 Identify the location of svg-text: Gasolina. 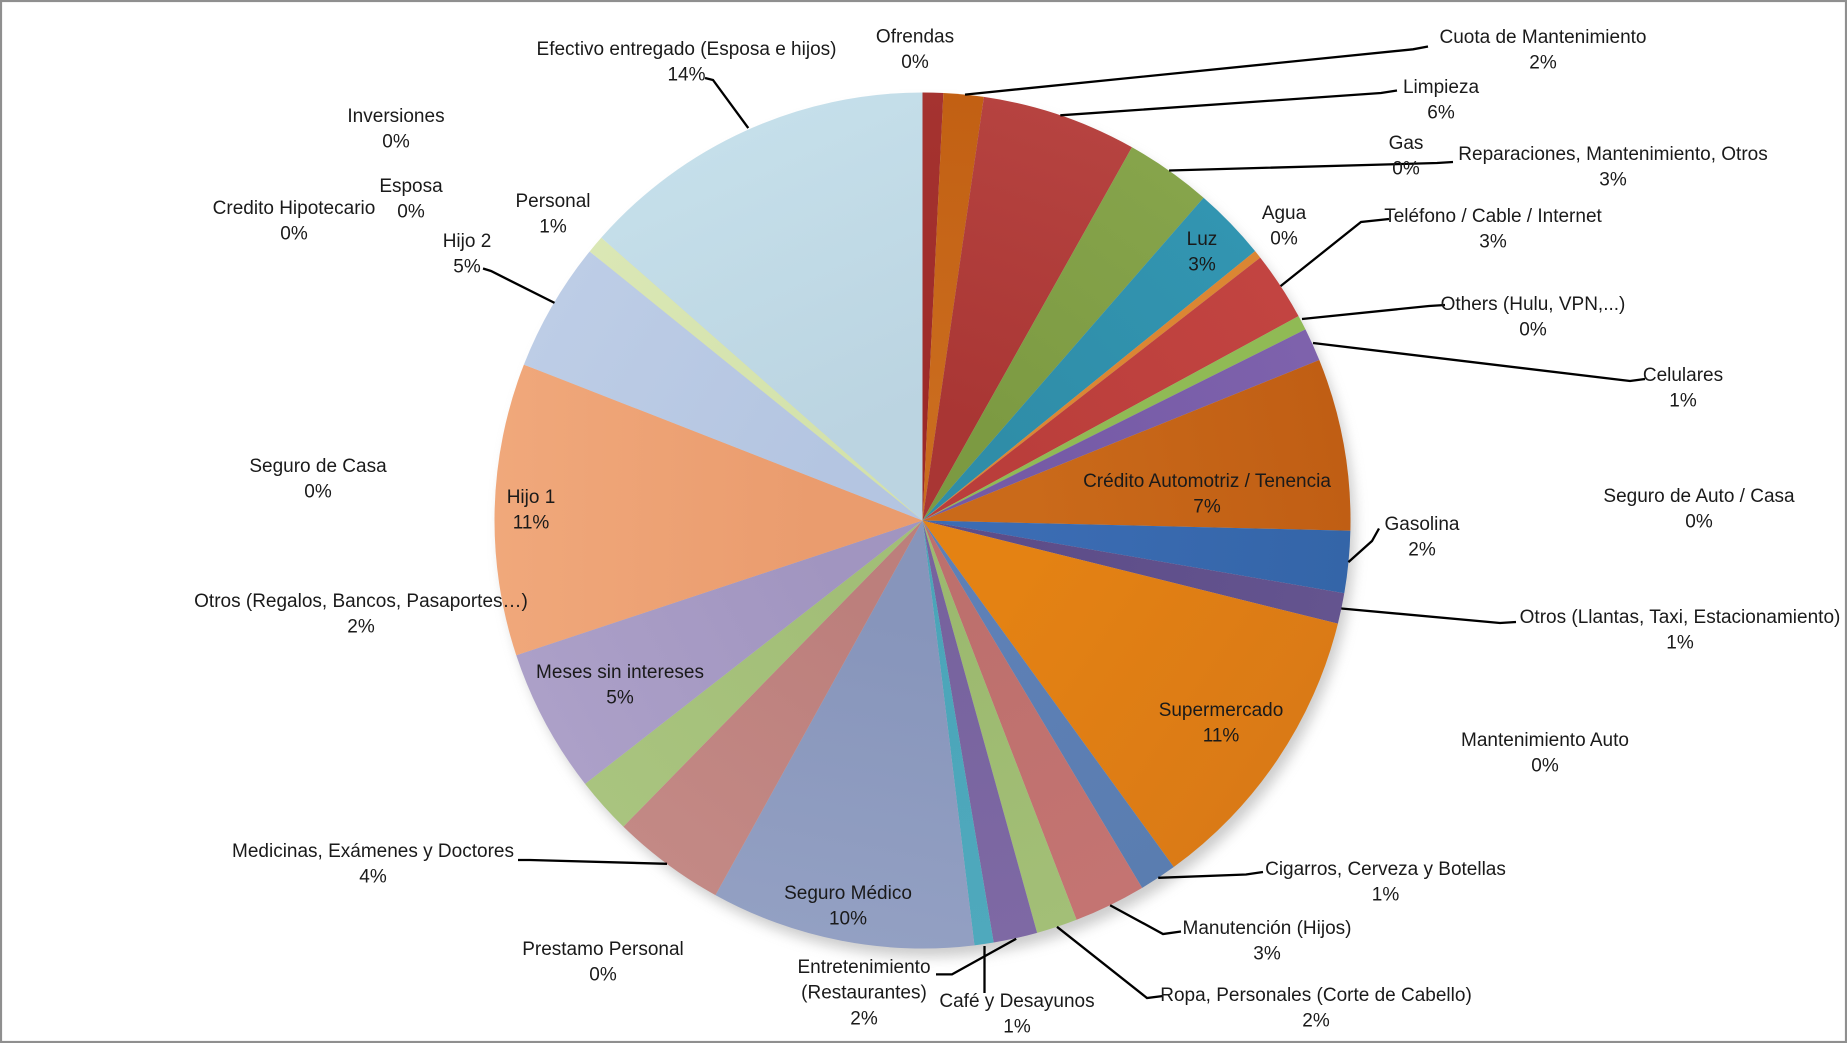
(1422, 524).